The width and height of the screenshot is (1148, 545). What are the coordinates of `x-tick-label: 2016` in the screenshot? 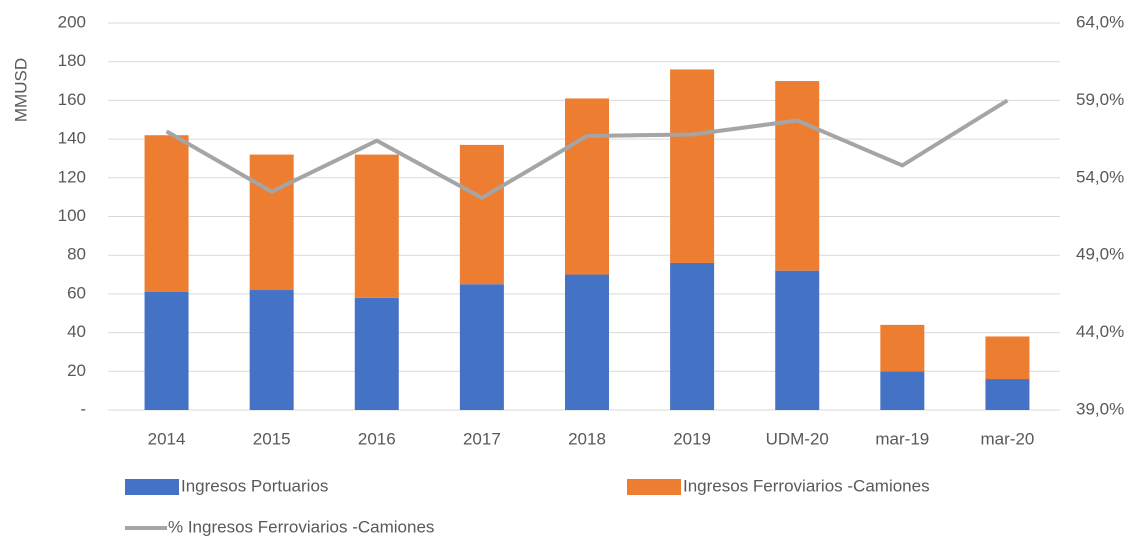 It's located at (377, 438).